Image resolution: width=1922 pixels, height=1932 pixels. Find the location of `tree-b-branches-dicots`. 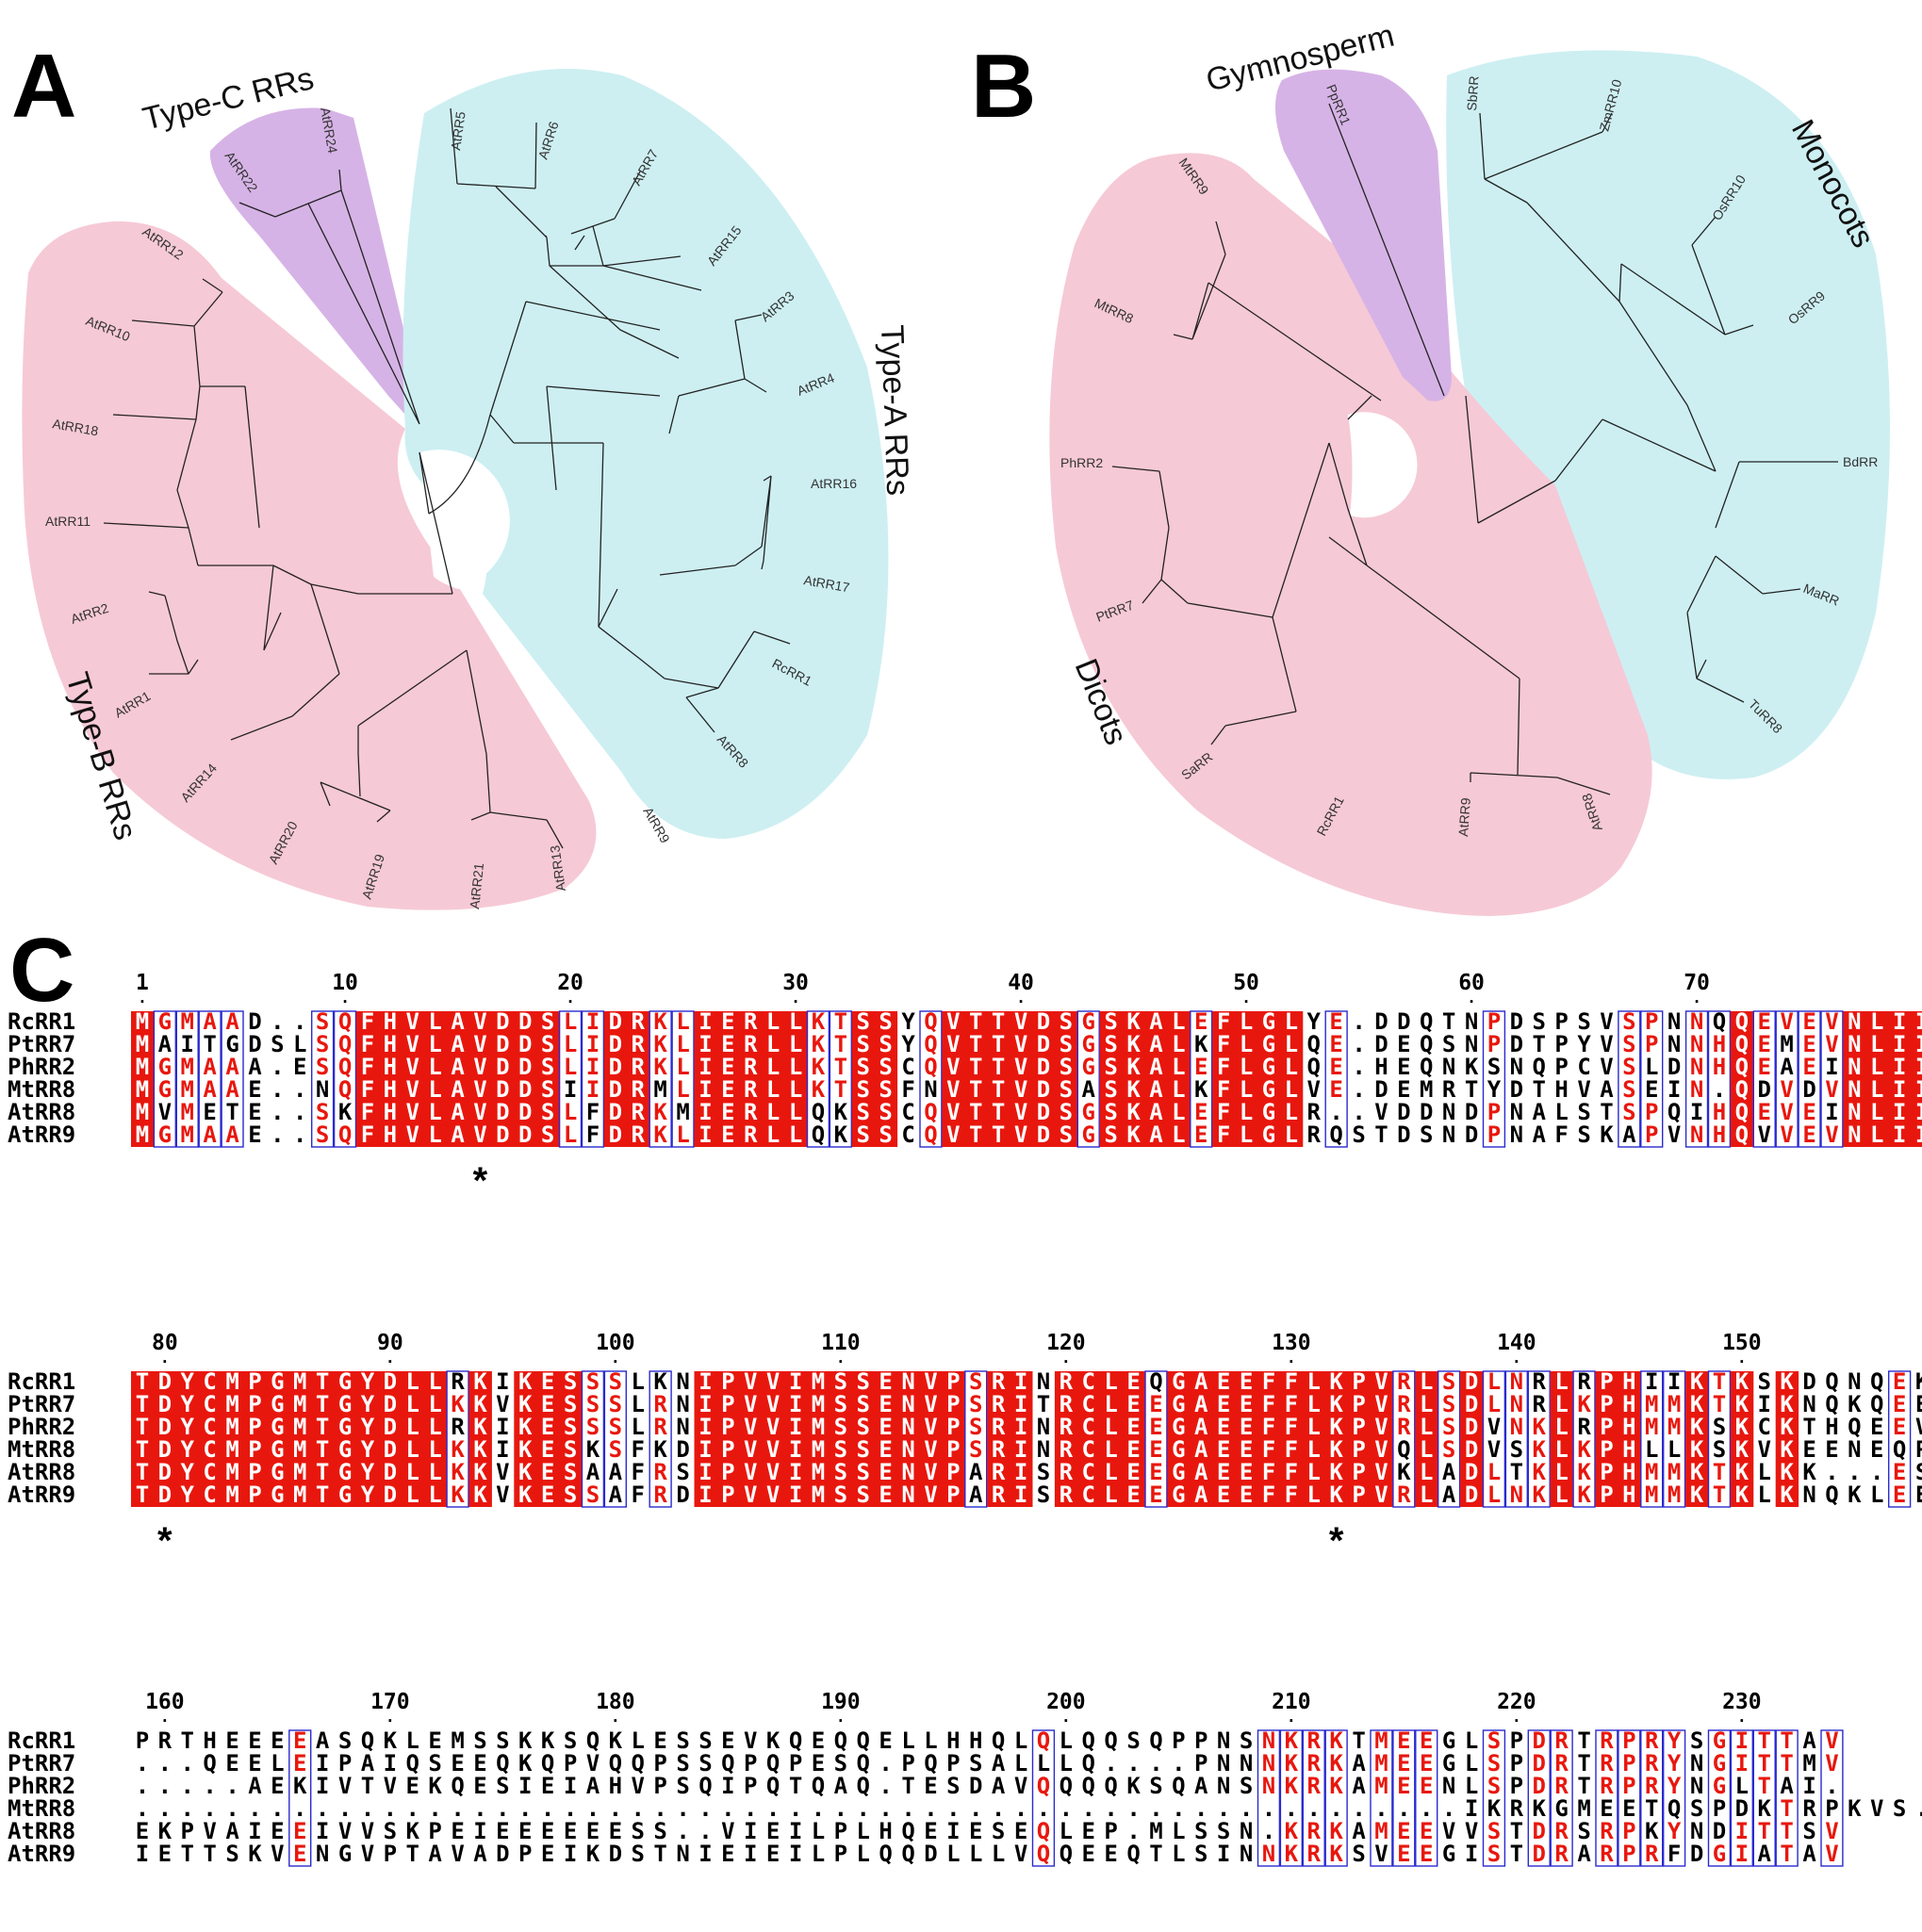

tree-b-branches-dicots is located at coordinates (1361, 508).